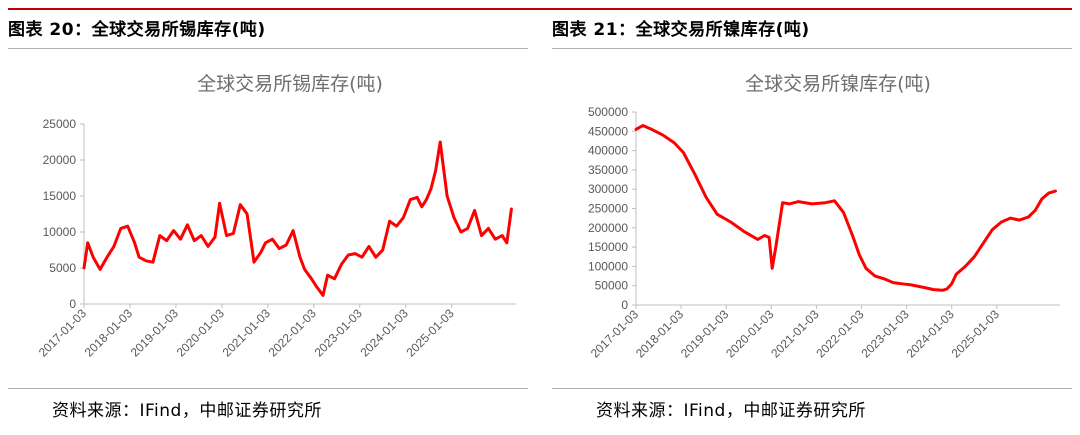  What do you see at coordinates (608, 170) in the screenshot?
I see `y-tick-label: 350000` at bounding box center [608, 170].